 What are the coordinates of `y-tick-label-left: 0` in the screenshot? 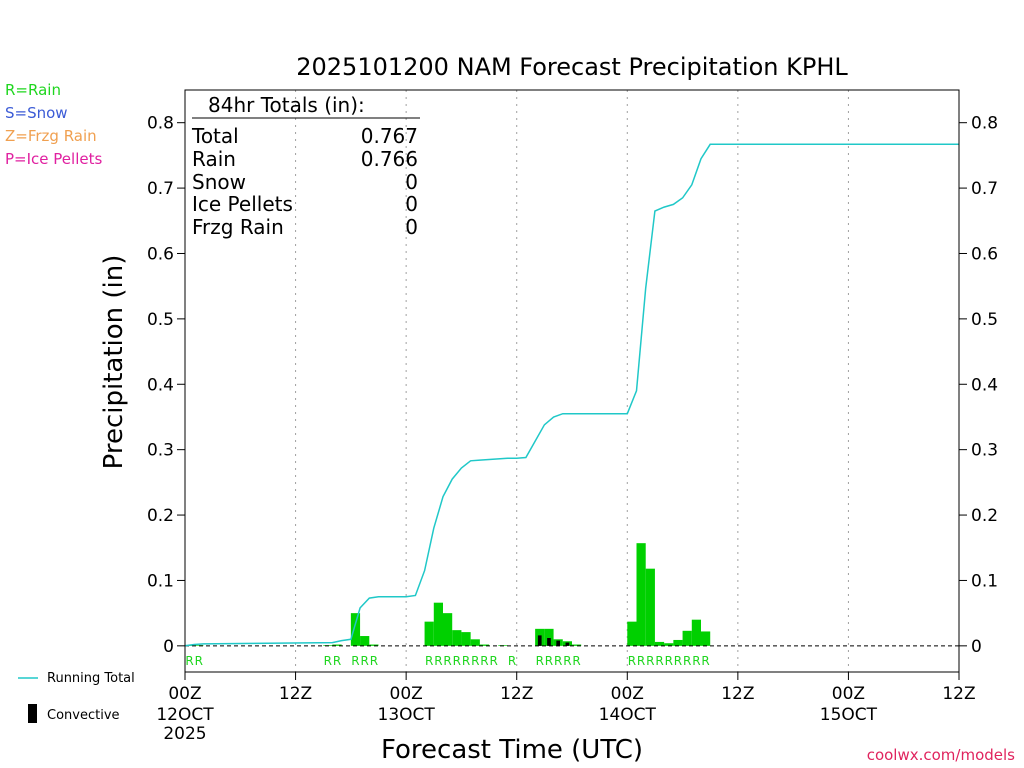 It's located at (168, 647).